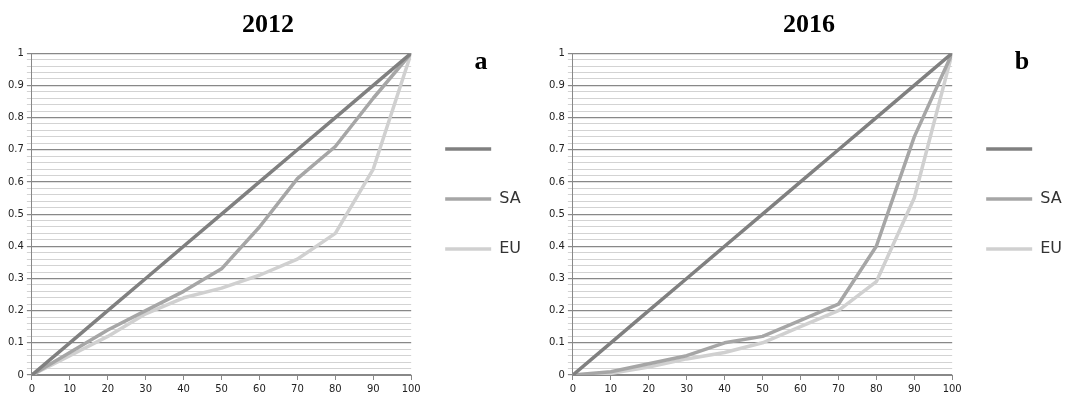  I want to click on text: a, so click(481, 60).